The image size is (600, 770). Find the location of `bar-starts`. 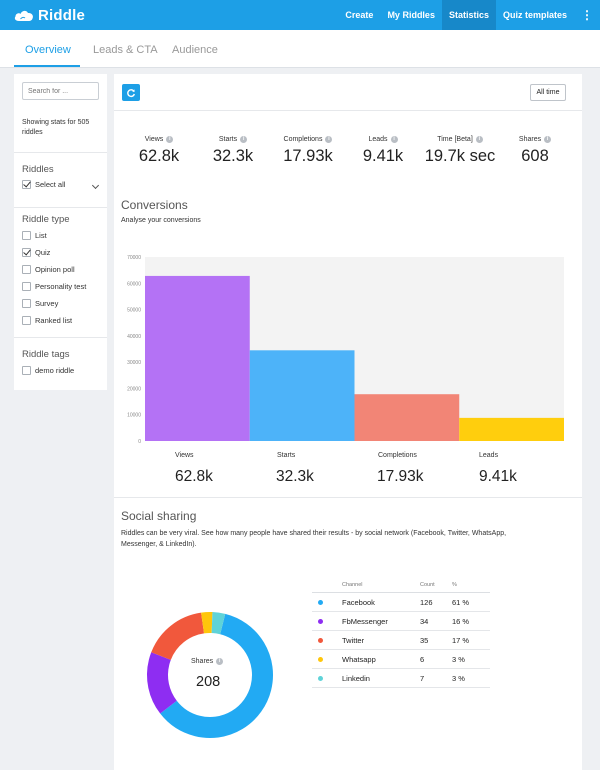

bar-starts is located at coordinates (302, 395).